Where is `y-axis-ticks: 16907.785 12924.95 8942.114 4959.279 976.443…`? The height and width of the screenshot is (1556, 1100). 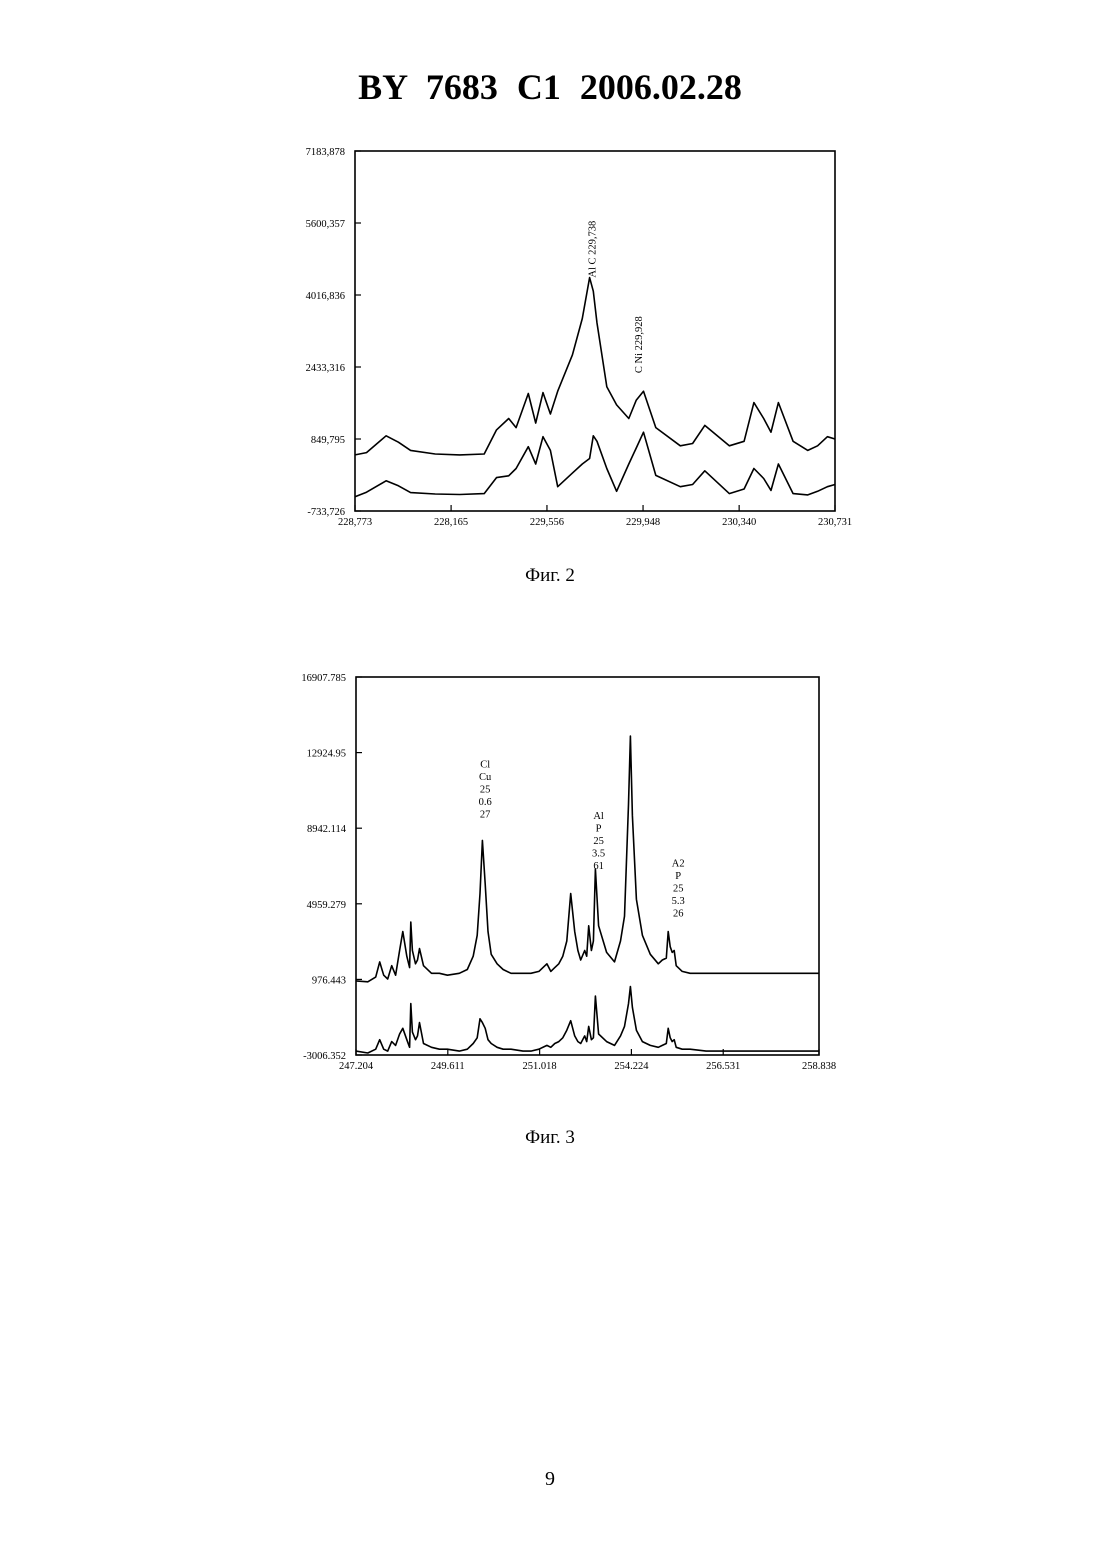
y-axis-ticks: 16907.785 12924.95 8942.114 4959.279 976.443… is located at coordinates (331, 867).